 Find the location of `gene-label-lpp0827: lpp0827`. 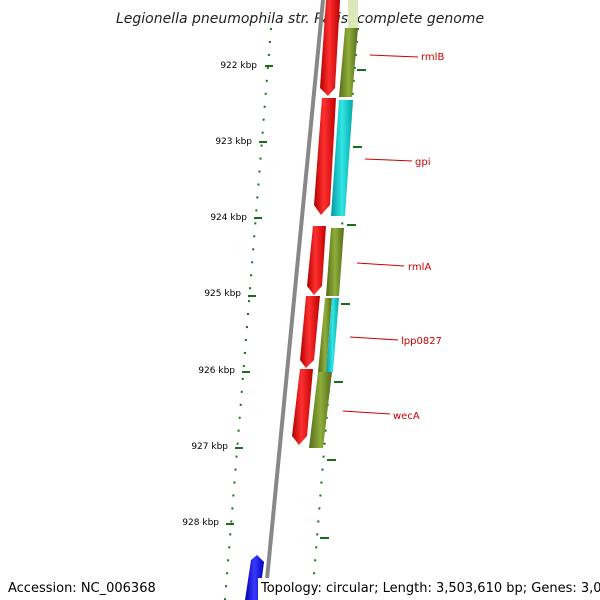

gene-label-lpp0827: lpp0827 is located at coordinates (421, 341).